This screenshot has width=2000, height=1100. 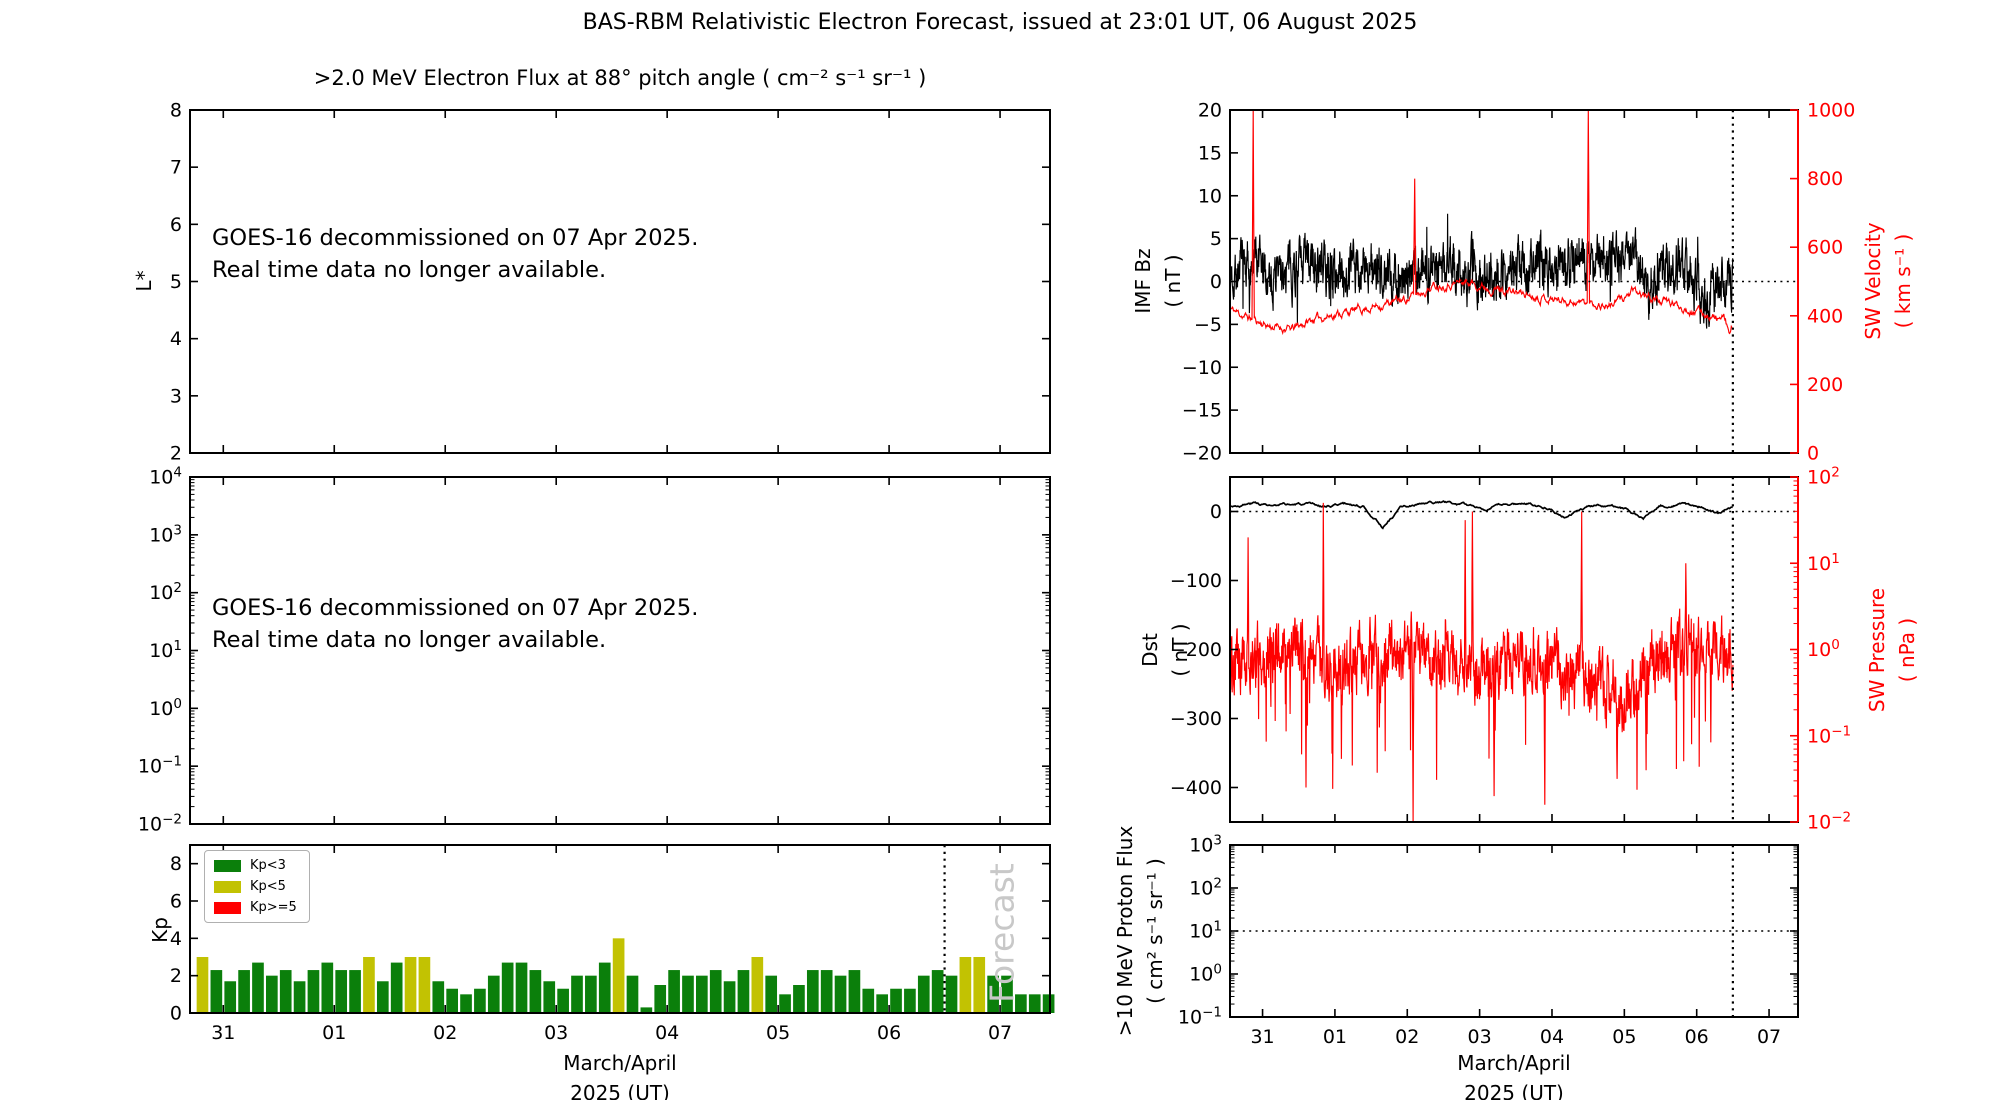 I want to click on sw-pressure-axis-label: SW Pressure ( nPa ), so click(x=1892, y=650).